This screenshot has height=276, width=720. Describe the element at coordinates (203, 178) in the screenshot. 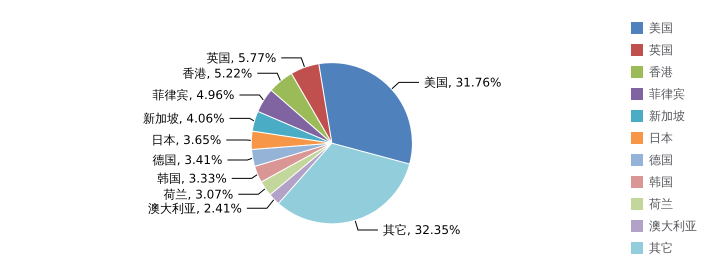

I see `data-label: , 3.33%` at that location.